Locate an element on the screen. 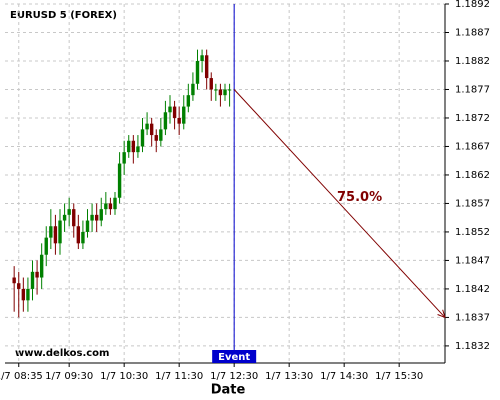  x-tick-label: 1/7 10:30 is located at coordinates (124, 376).